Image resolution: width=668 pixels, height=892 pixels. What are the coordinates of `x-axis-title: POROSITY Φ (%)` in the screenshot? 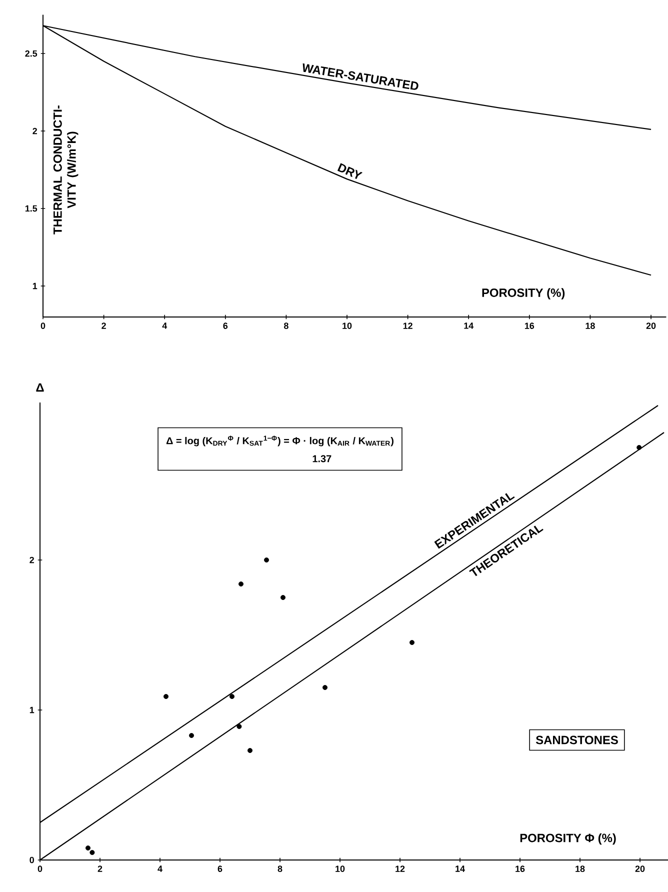 It's located at (568, 839).